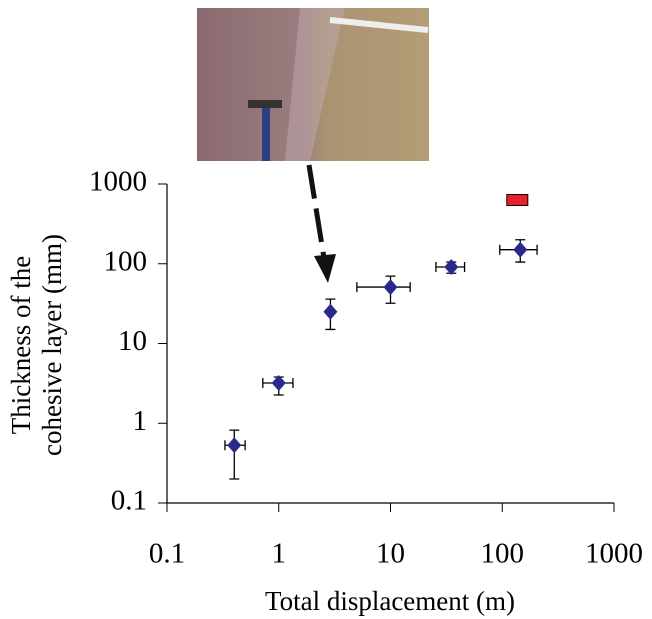 This screenshot has width=652, height=619. What do you see at coordinates (52, 345) in the screenshot?
I see `y-axis-title: cohesive layer (mm)` at bounding box center [52, 345].